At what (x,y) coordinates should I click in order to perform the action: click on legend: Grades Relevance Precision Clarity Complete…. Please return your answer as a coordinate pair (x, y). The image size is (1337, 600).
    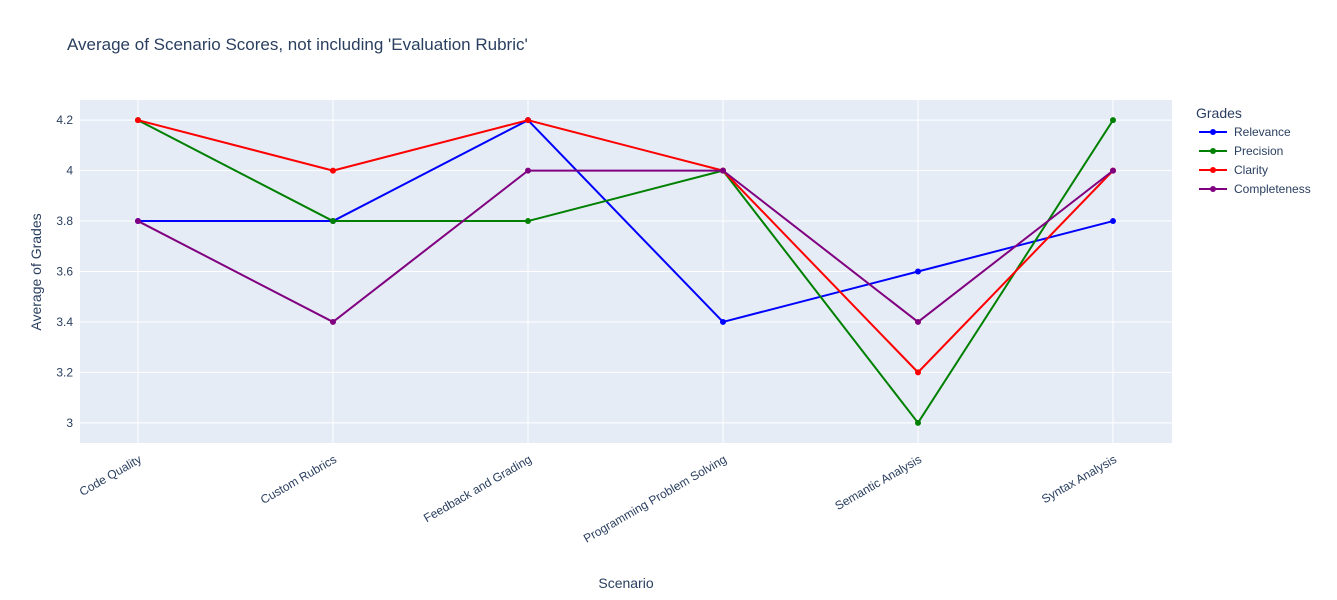
    Looking at the image, I should click on (1253, 150).